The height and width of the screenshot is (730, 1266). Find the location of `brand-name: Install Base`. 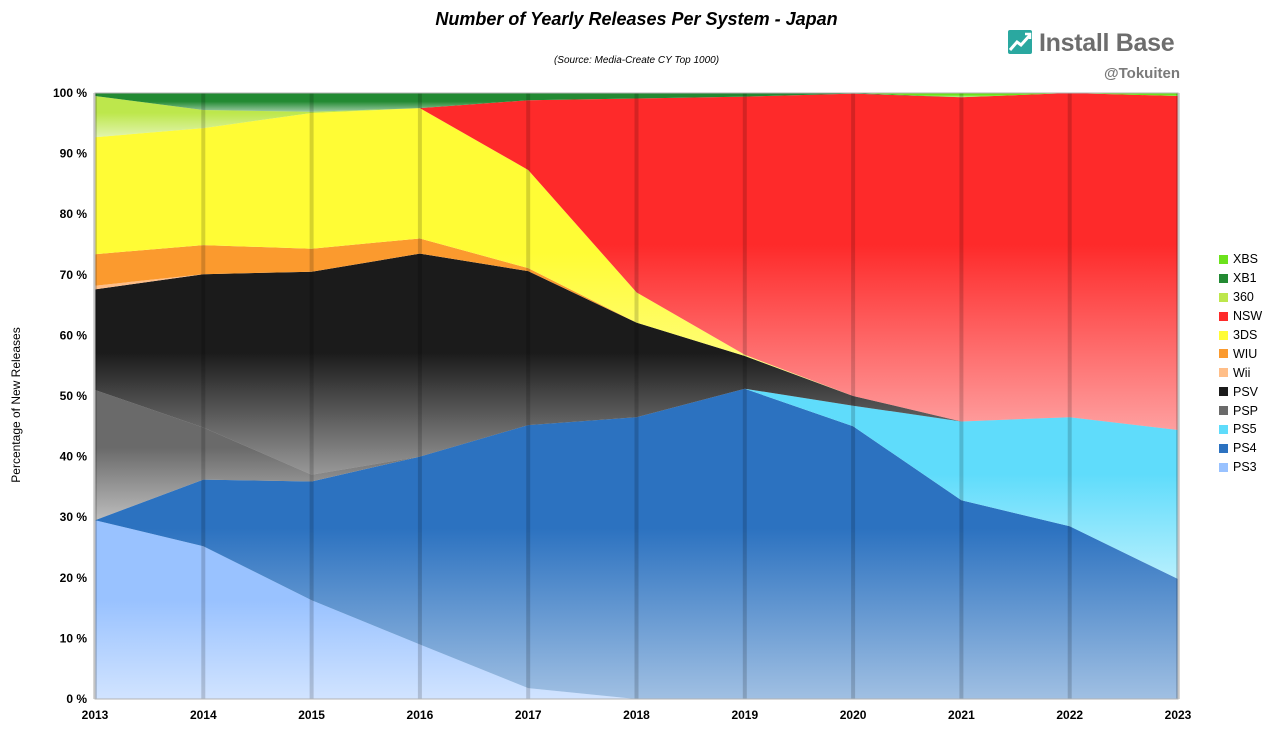

brand-name: Install Base is located at coordinates (1107, 43).